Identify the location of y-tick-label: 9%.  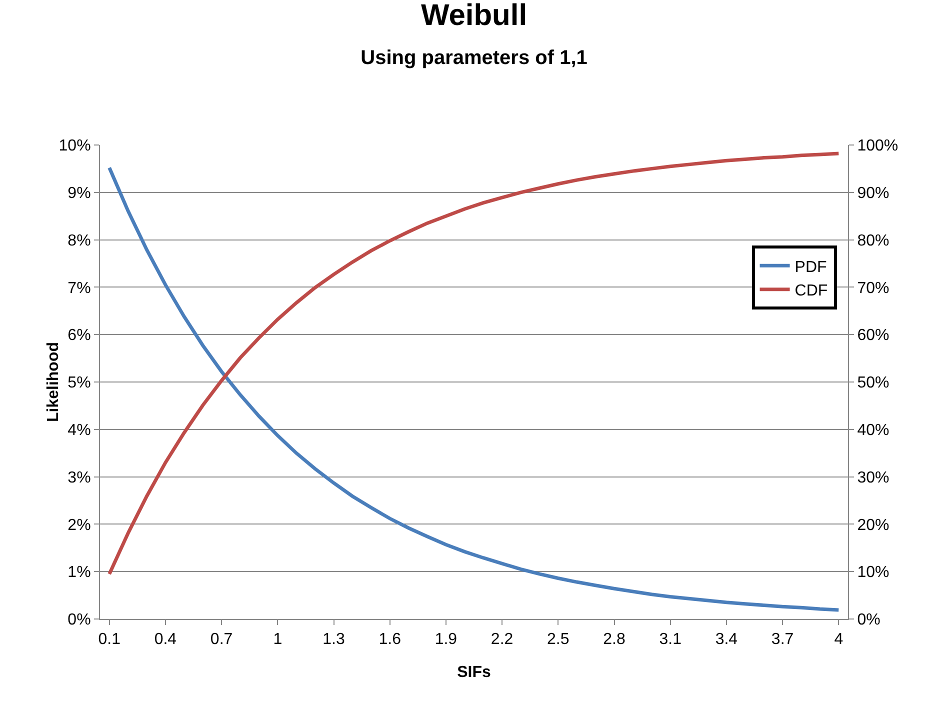
(79, 193).